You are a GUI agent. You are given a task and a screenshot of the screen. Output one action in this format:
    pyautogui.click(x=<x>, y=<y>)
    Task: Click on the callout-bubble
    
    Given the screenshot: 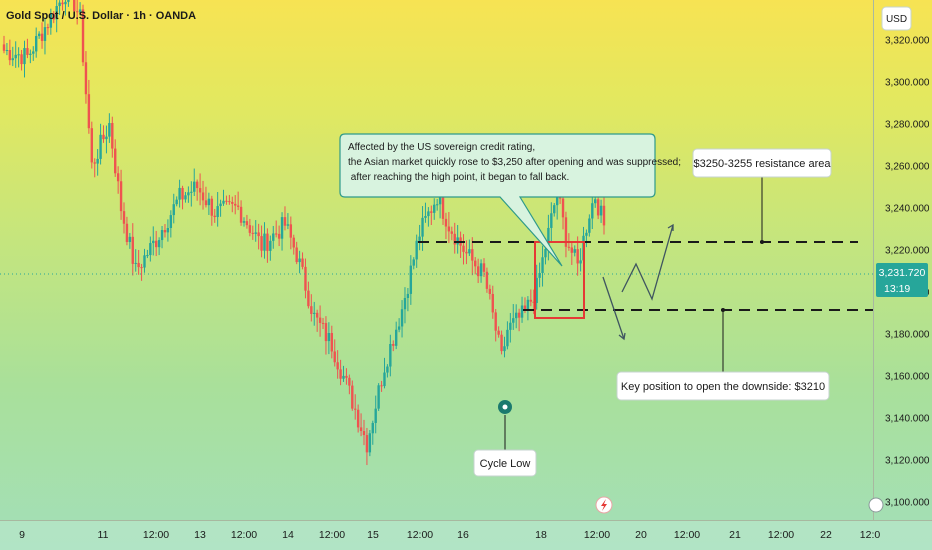 What is the action you would take?
    pyautogui.click(x=497, y=200)
    